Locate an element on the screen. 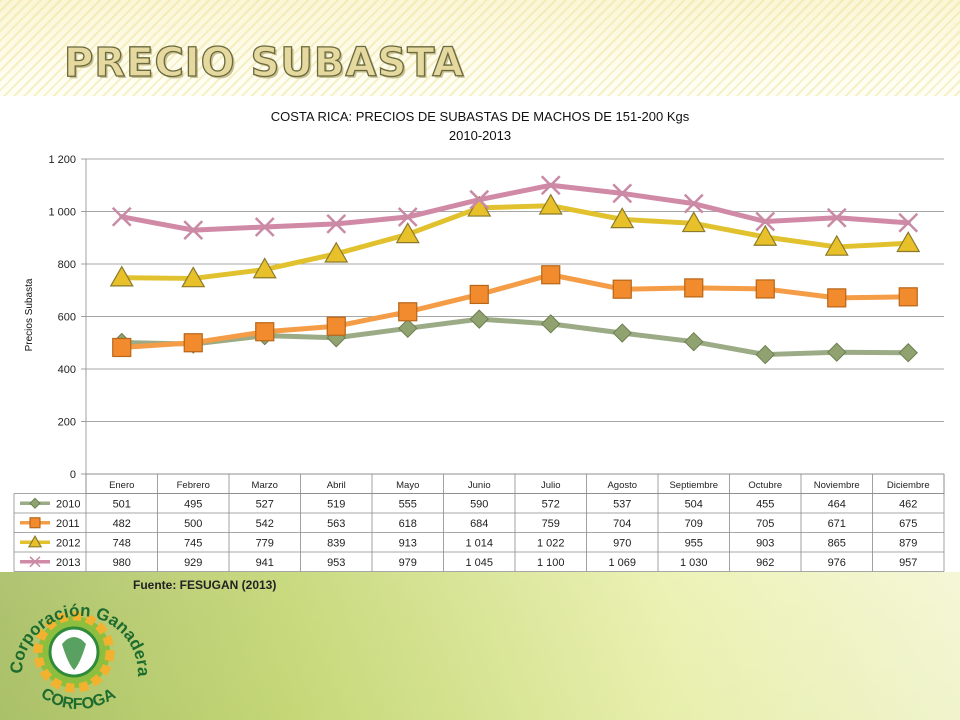 The width and height of the screenshot is (960, 720). table-value-2013: 980 is located at coordinates (122, 563).